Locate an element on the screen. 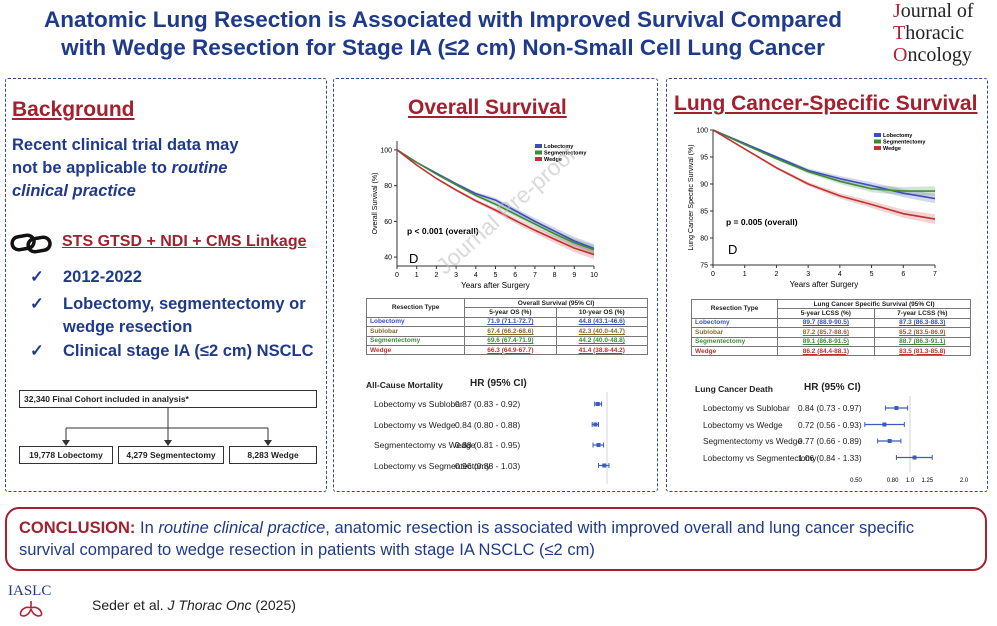  y-tick-label: 100 is located at coordinates (702, 131).